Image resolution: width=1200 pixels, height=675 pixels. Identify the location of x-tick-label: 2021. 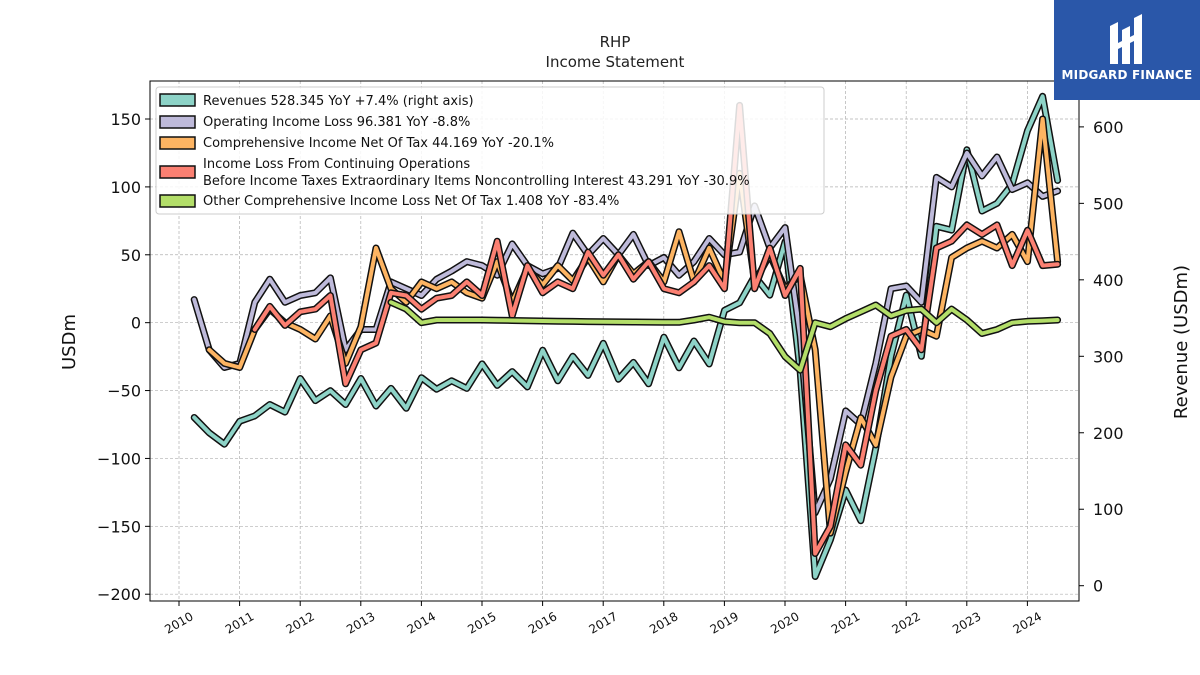
(845, 622).